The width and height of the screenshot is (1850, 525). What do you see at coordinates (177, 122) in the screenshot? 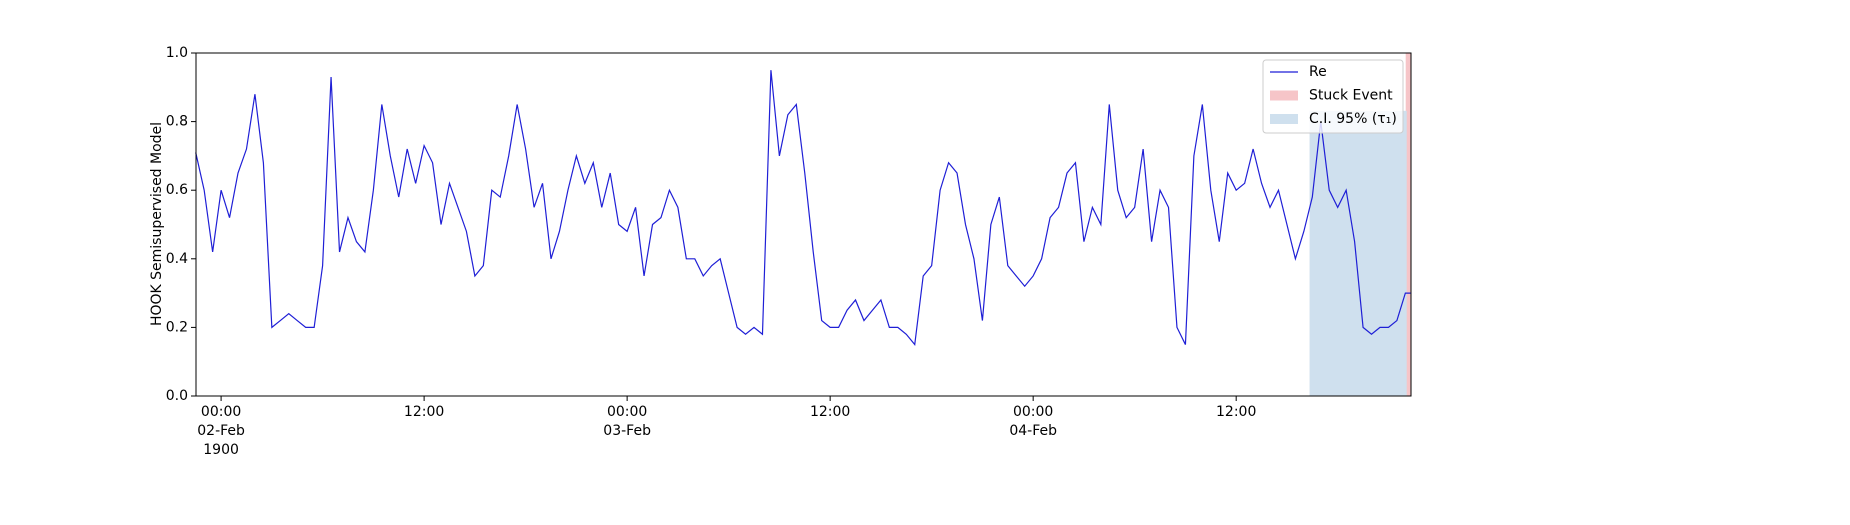
I see `y-tick-label: 0.8` at bounding box center [177, 122].